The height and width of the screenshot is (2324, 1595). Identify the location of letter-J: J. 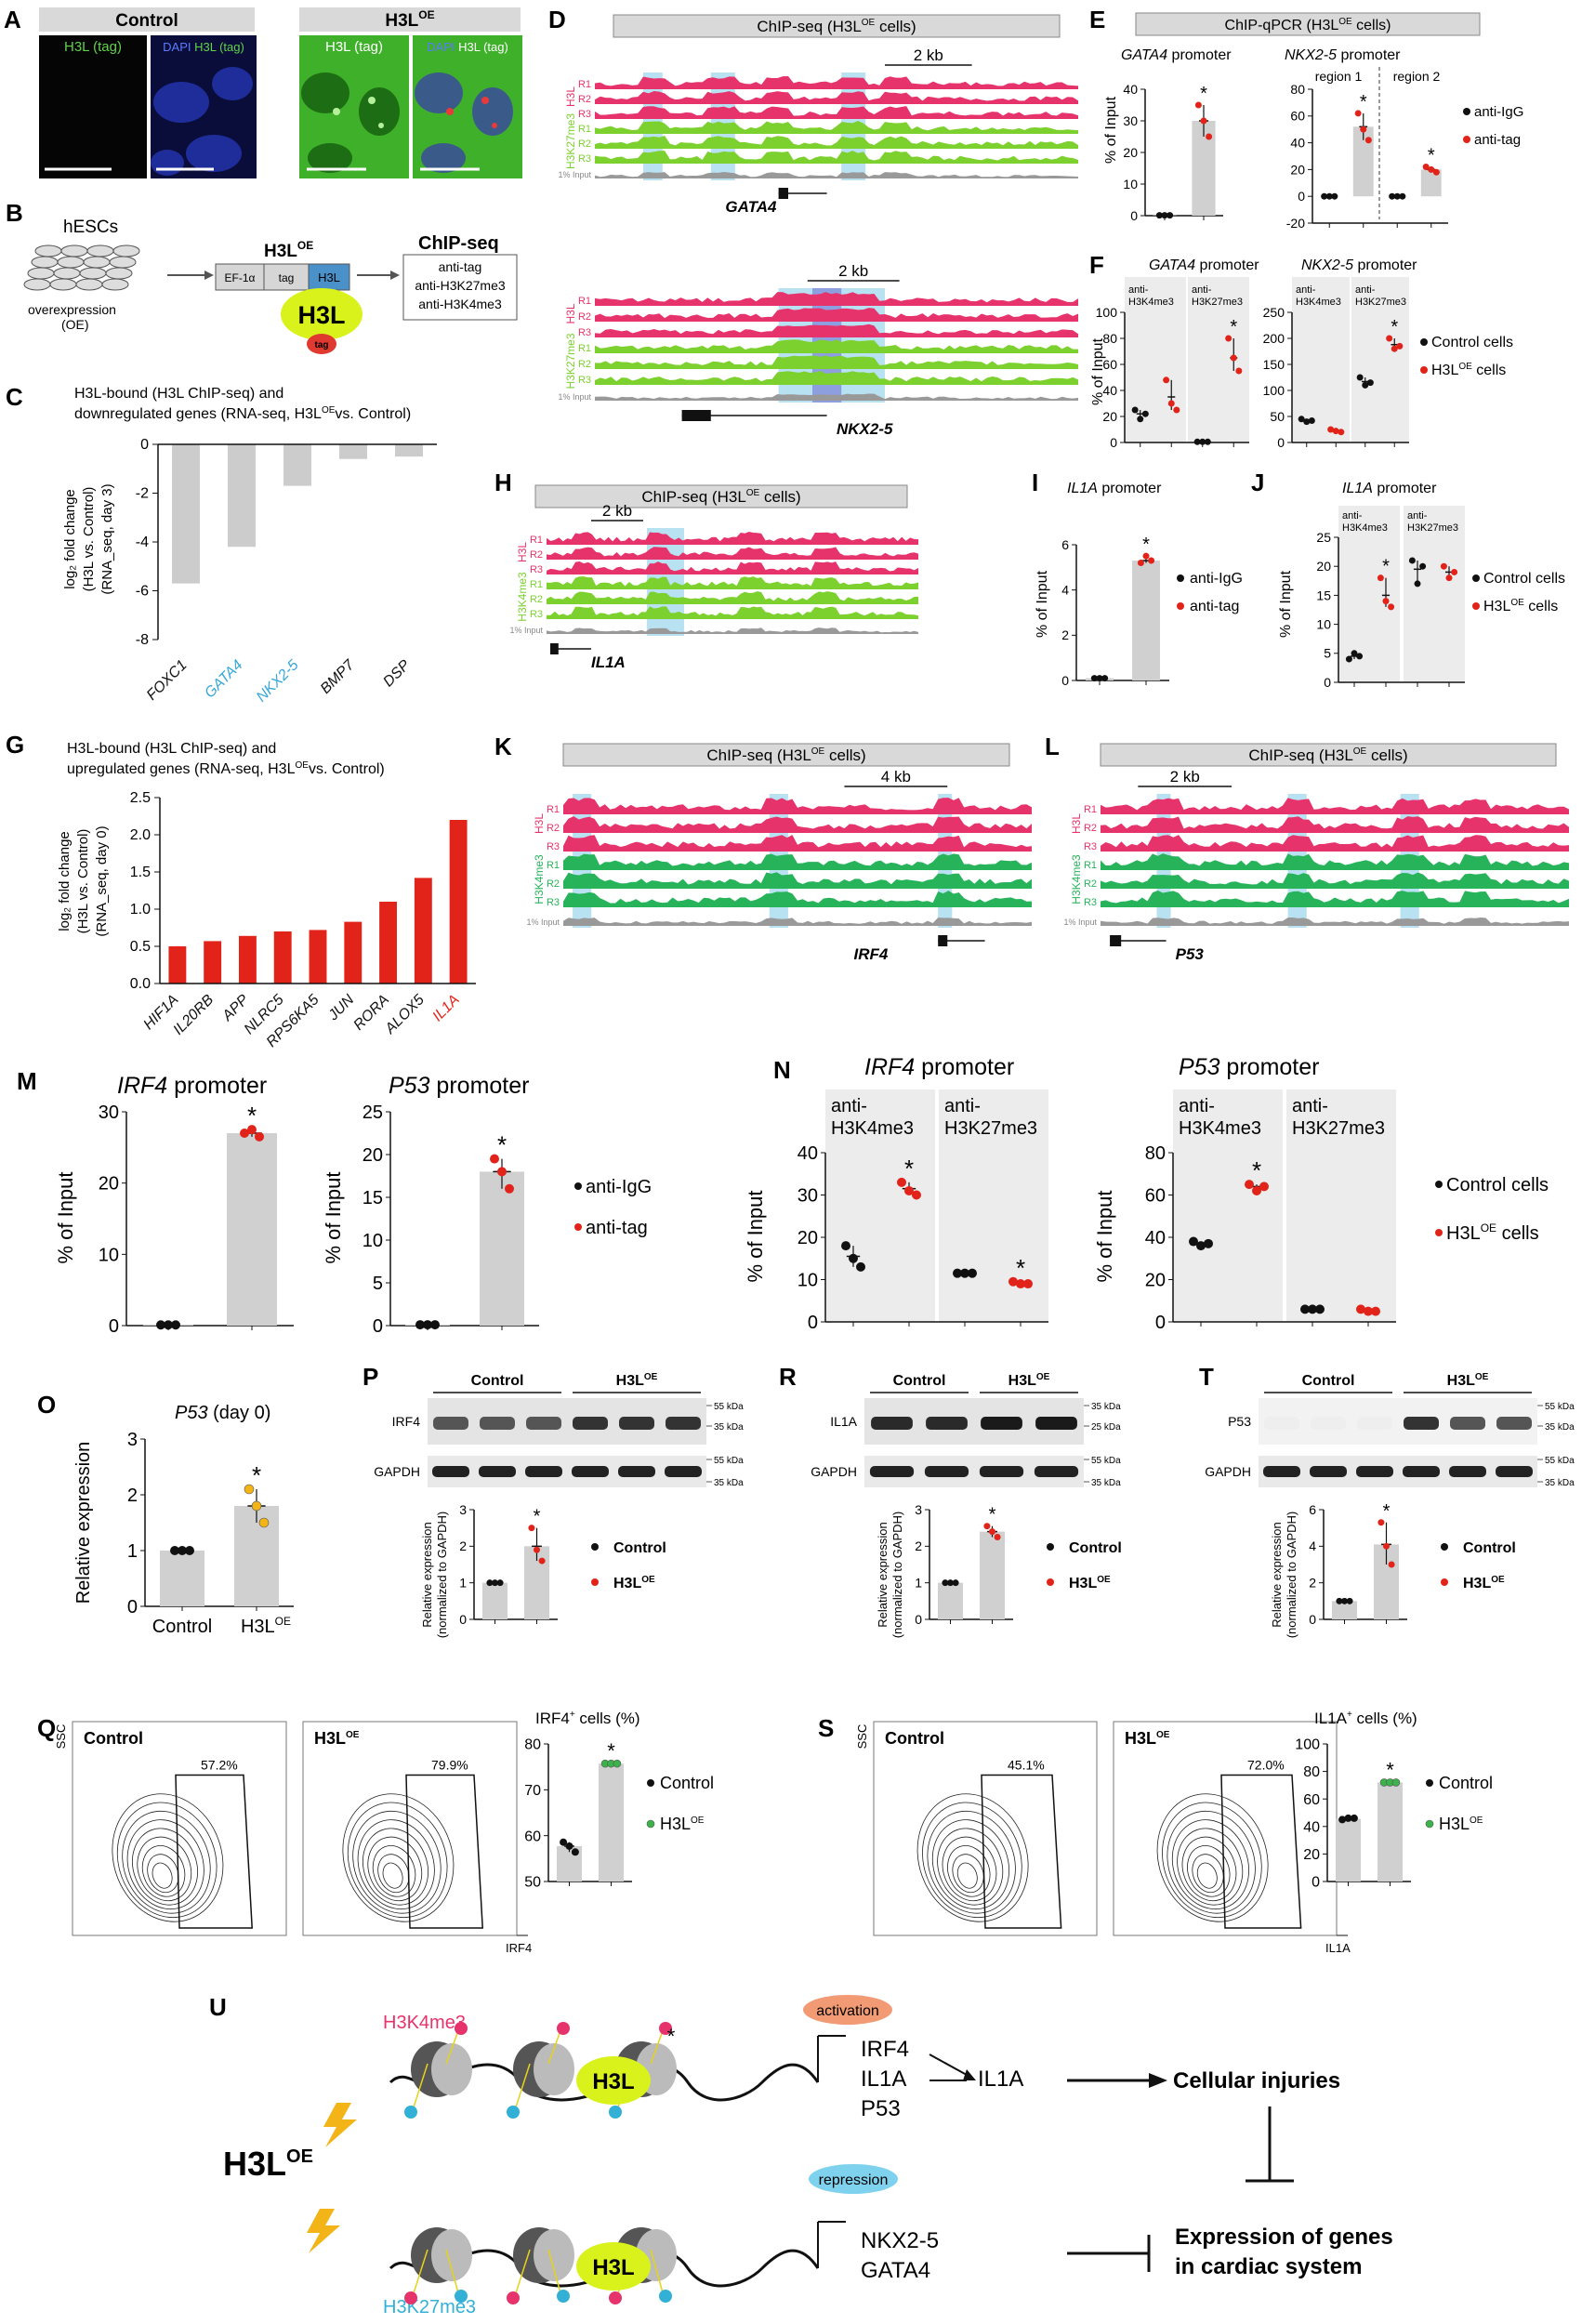
(1257, 482).